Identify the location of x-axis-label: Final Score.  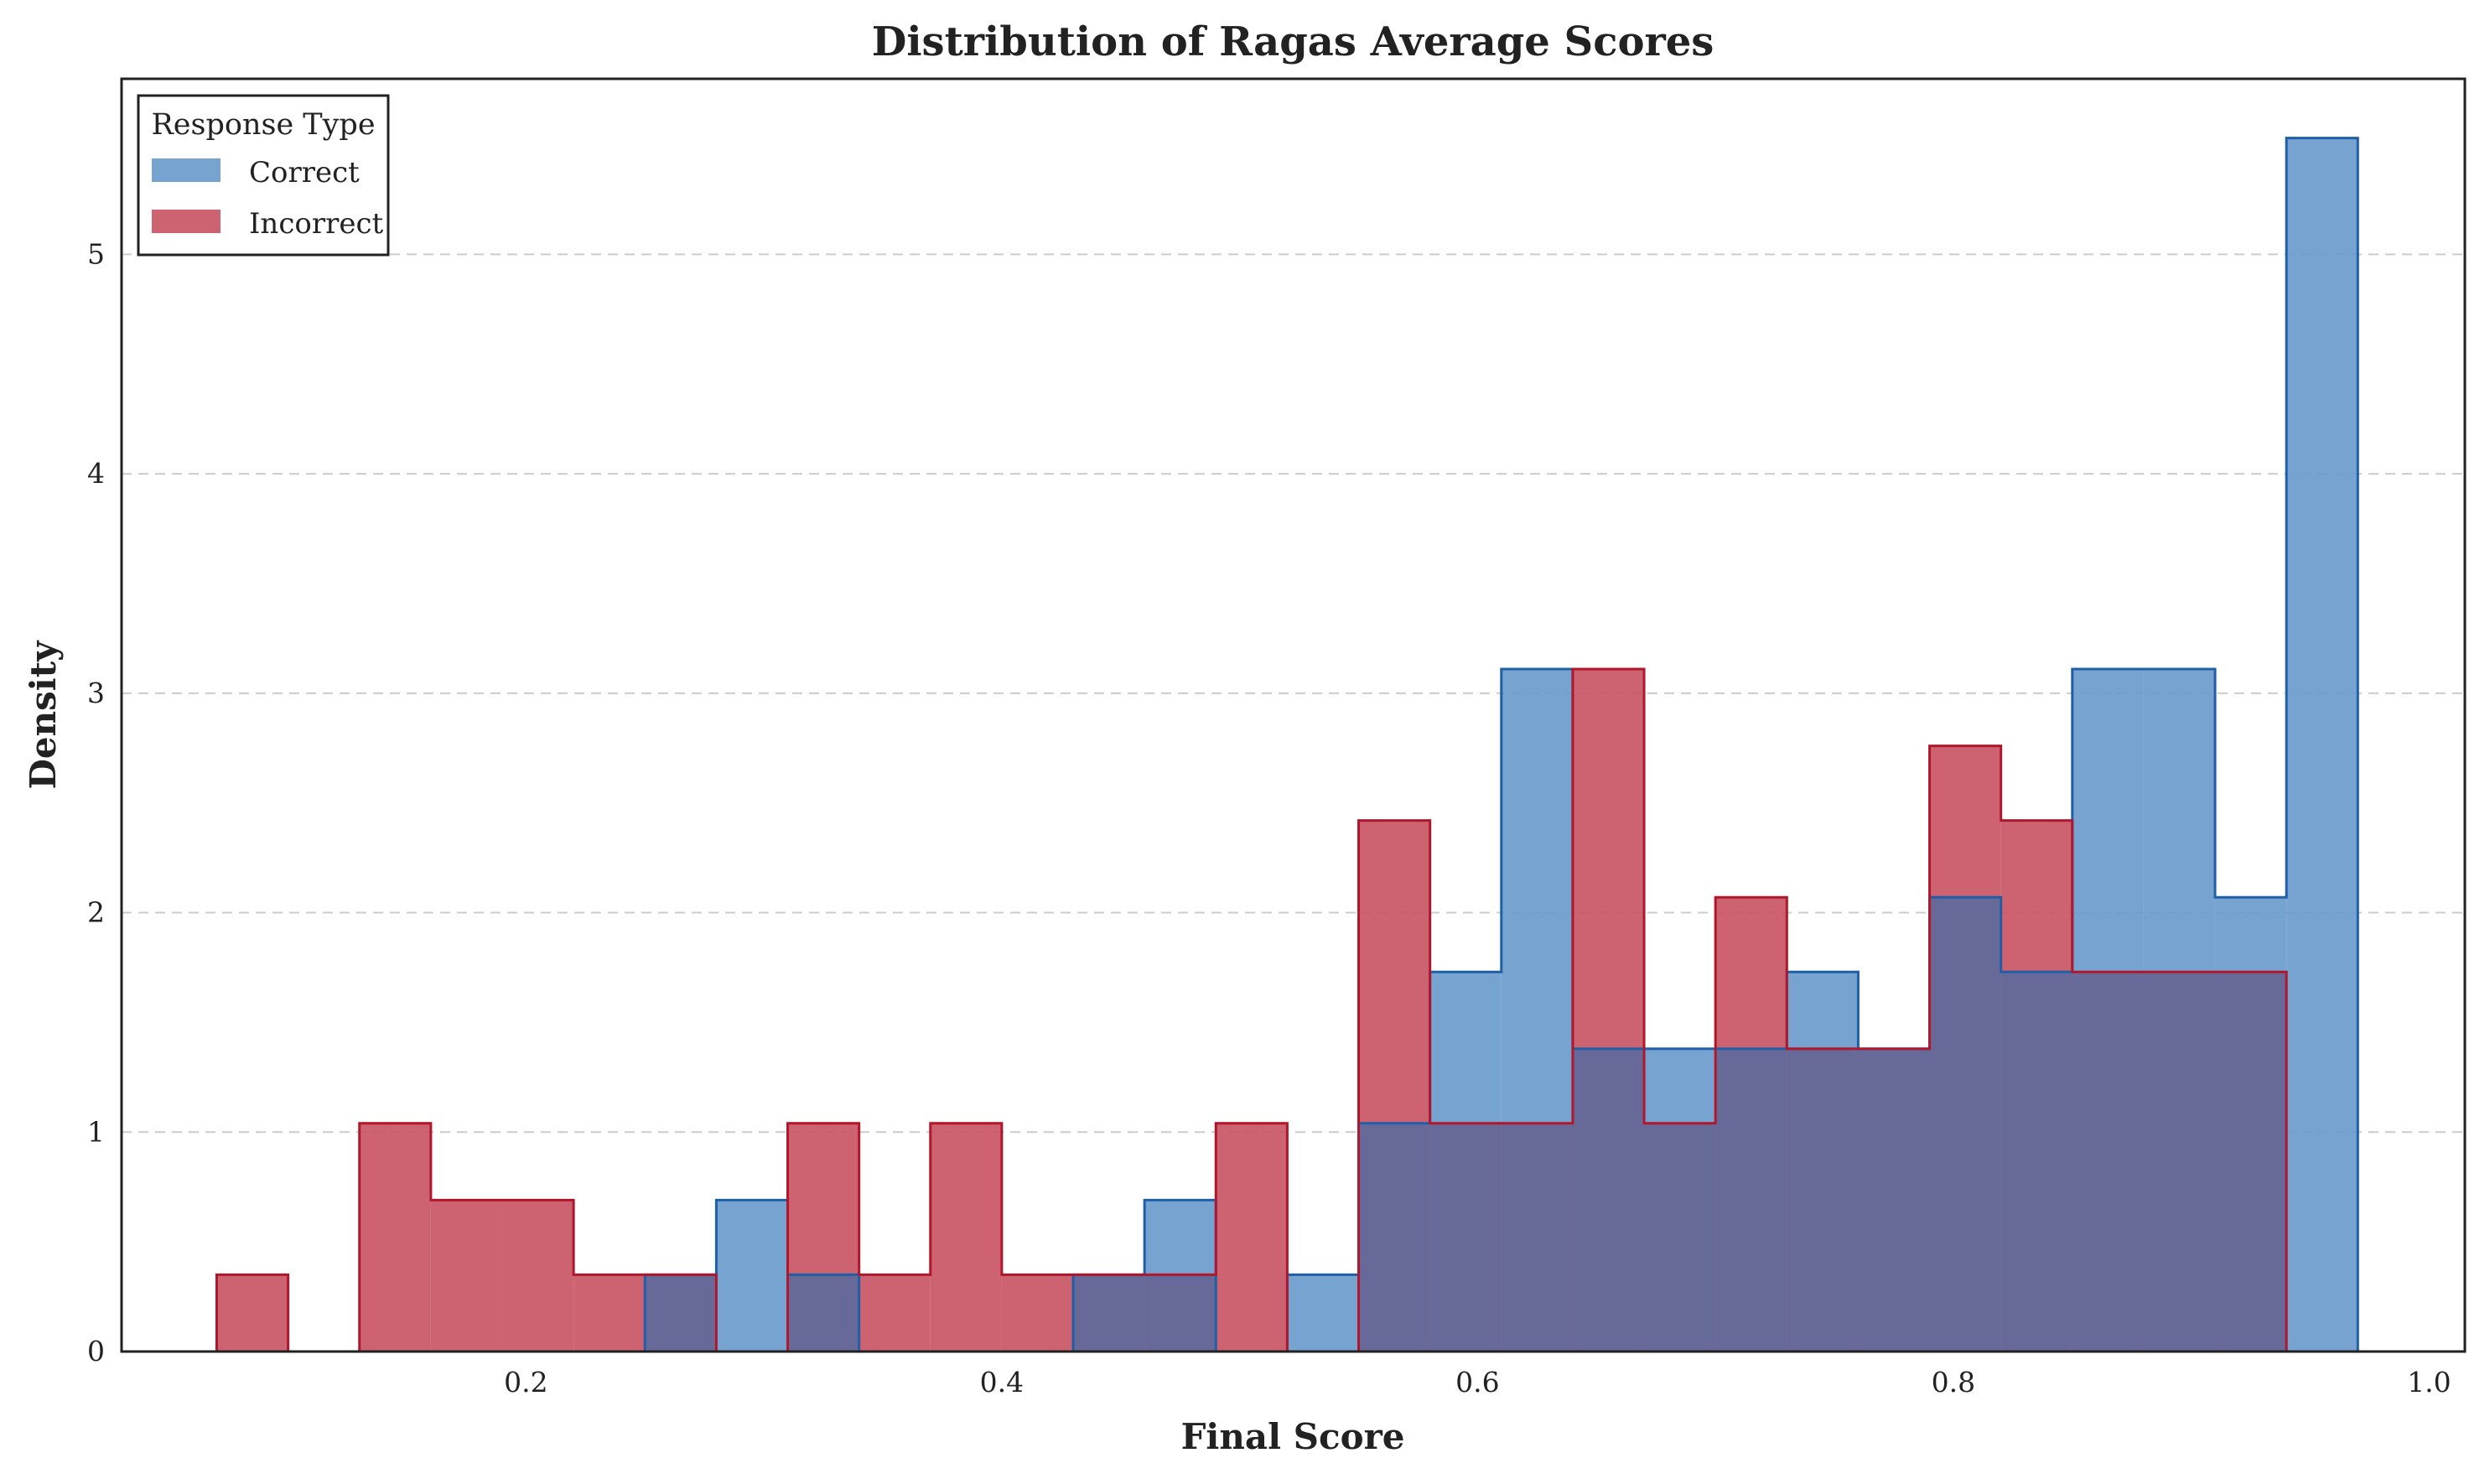
(1293, 1436).